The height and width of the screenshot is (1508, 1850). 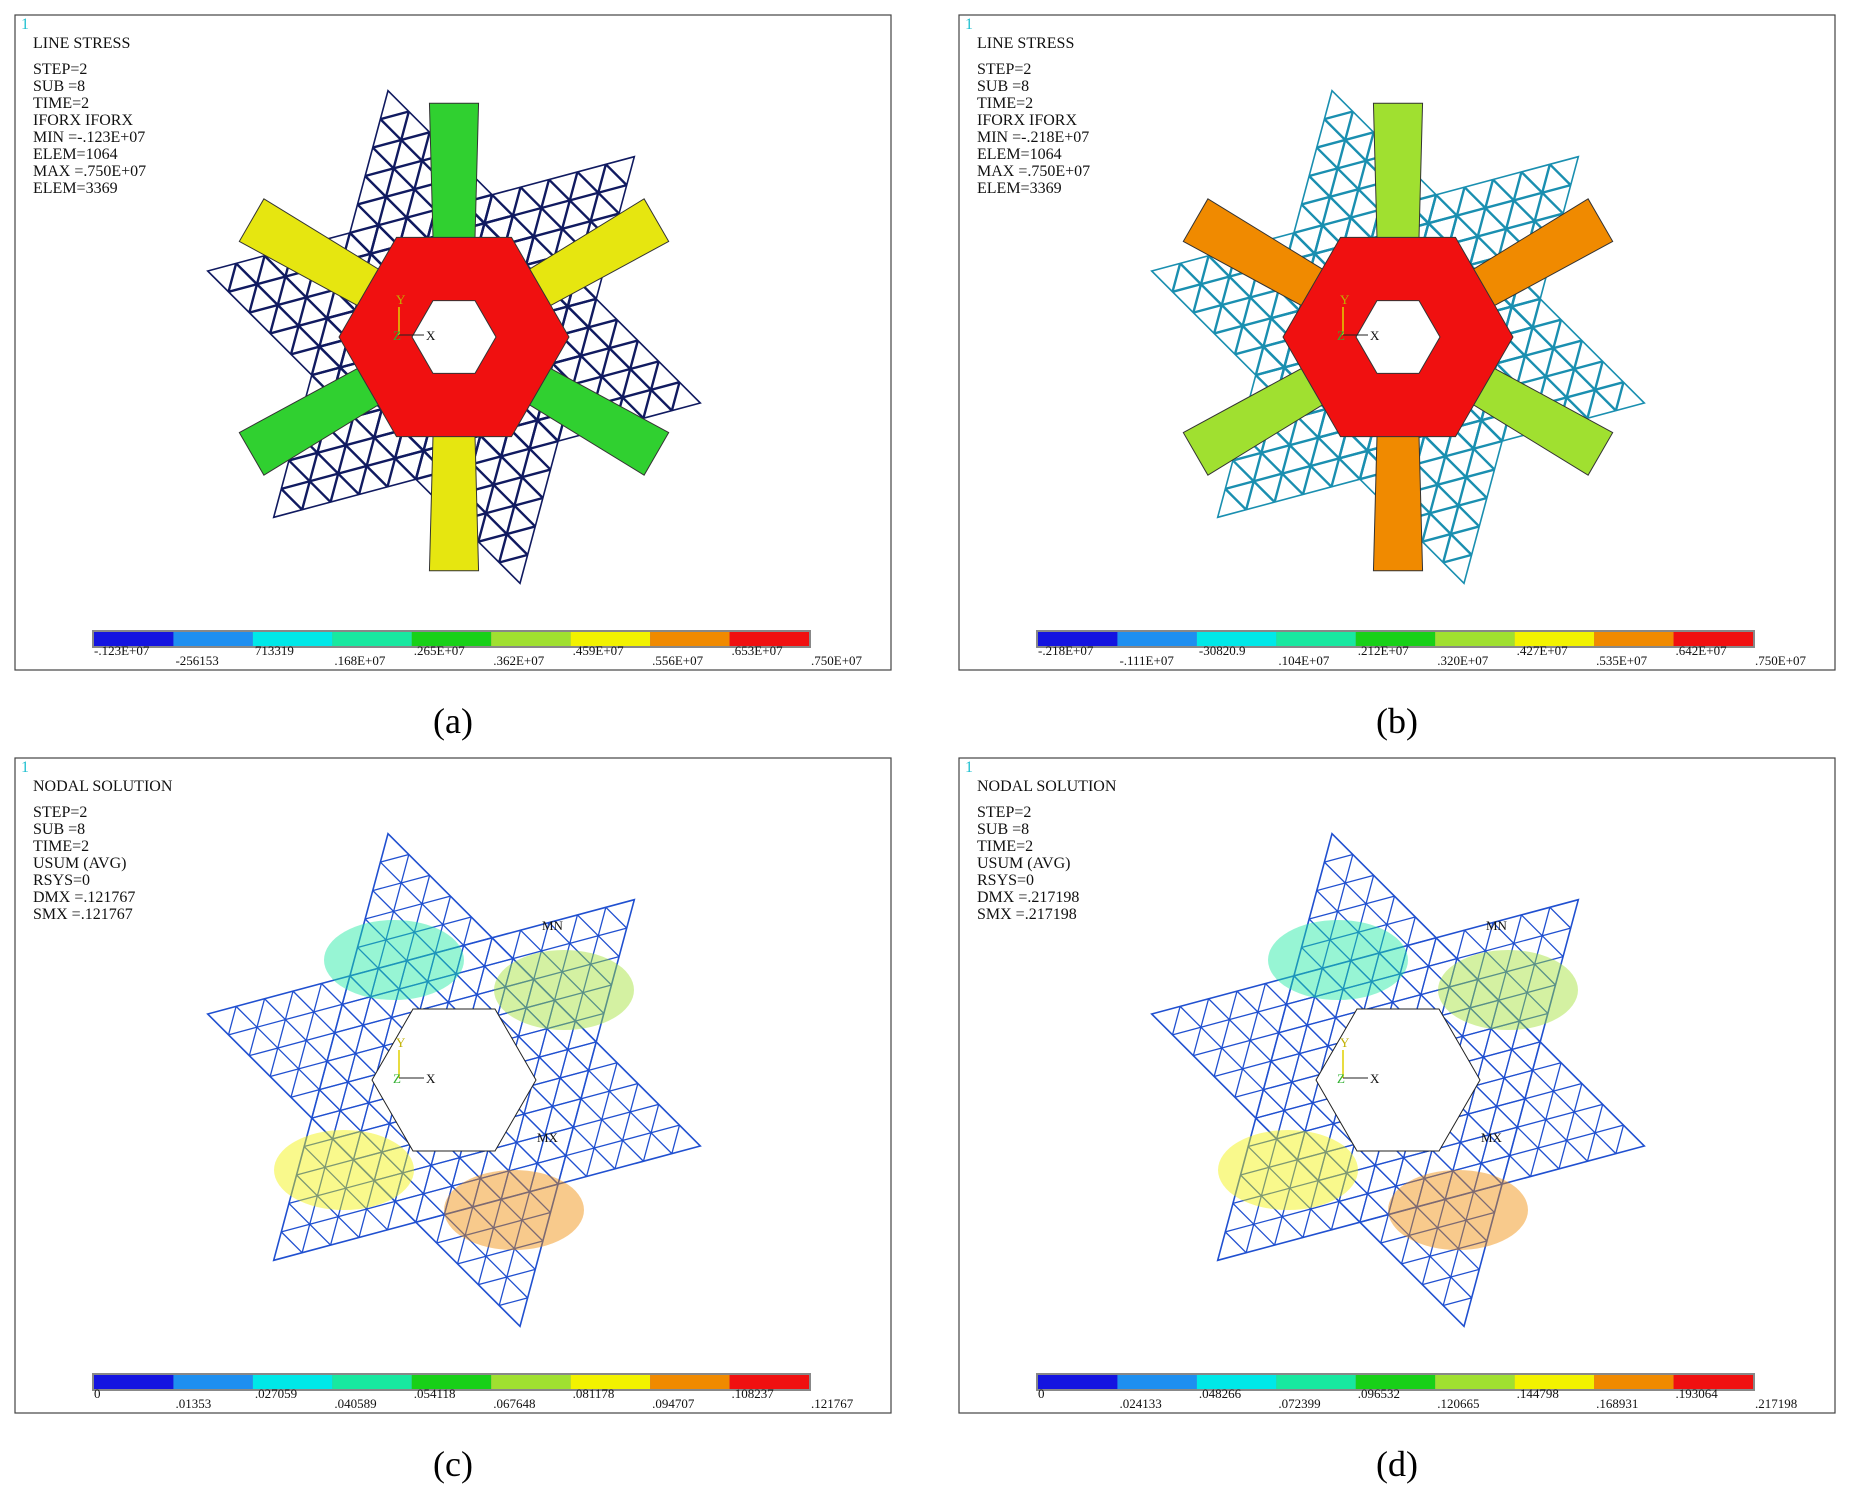 What do you see at coordinates (1702, 650) in the screenshot?
I see `colorbar-label: .642E+07` at bounding box center [1702, 650].